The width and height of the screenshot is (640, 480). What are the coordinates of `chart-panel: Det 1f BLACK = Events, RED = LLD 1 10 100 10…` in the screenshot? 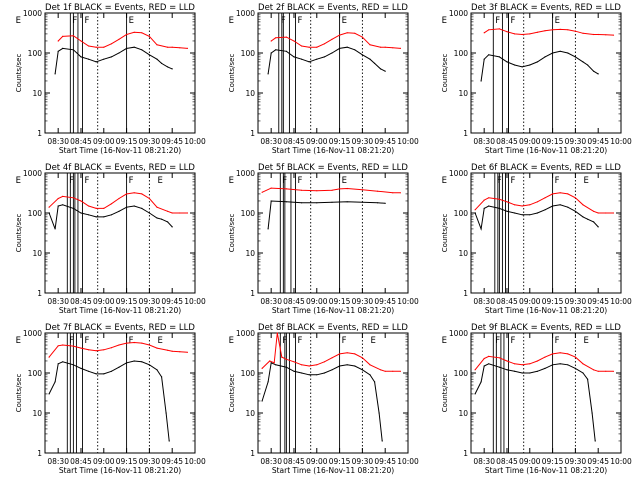 It's located at (110, 79).